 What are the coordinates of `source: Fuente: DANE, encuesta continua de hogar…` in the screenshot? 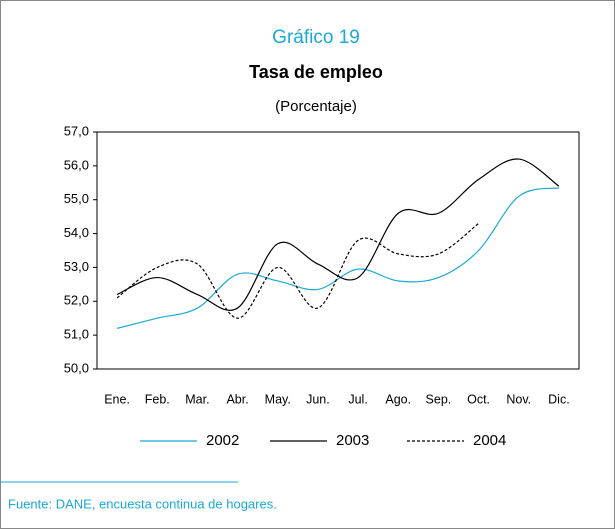 It's located at (142, 503).